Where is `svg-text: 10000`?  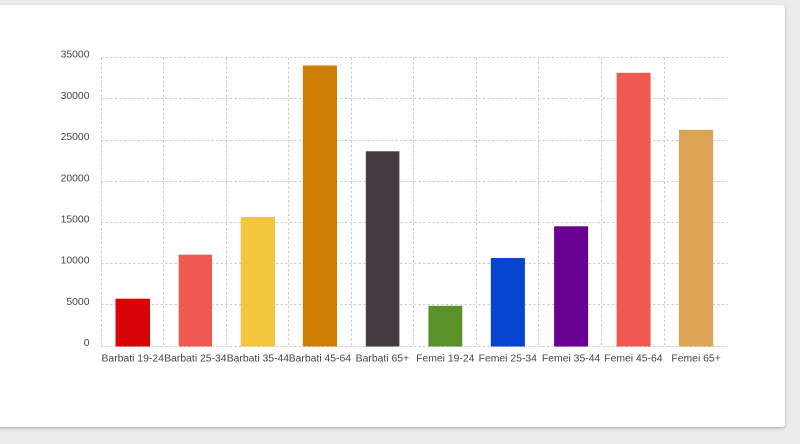 svg-text: 10000 is located at coordinates (75, 261).